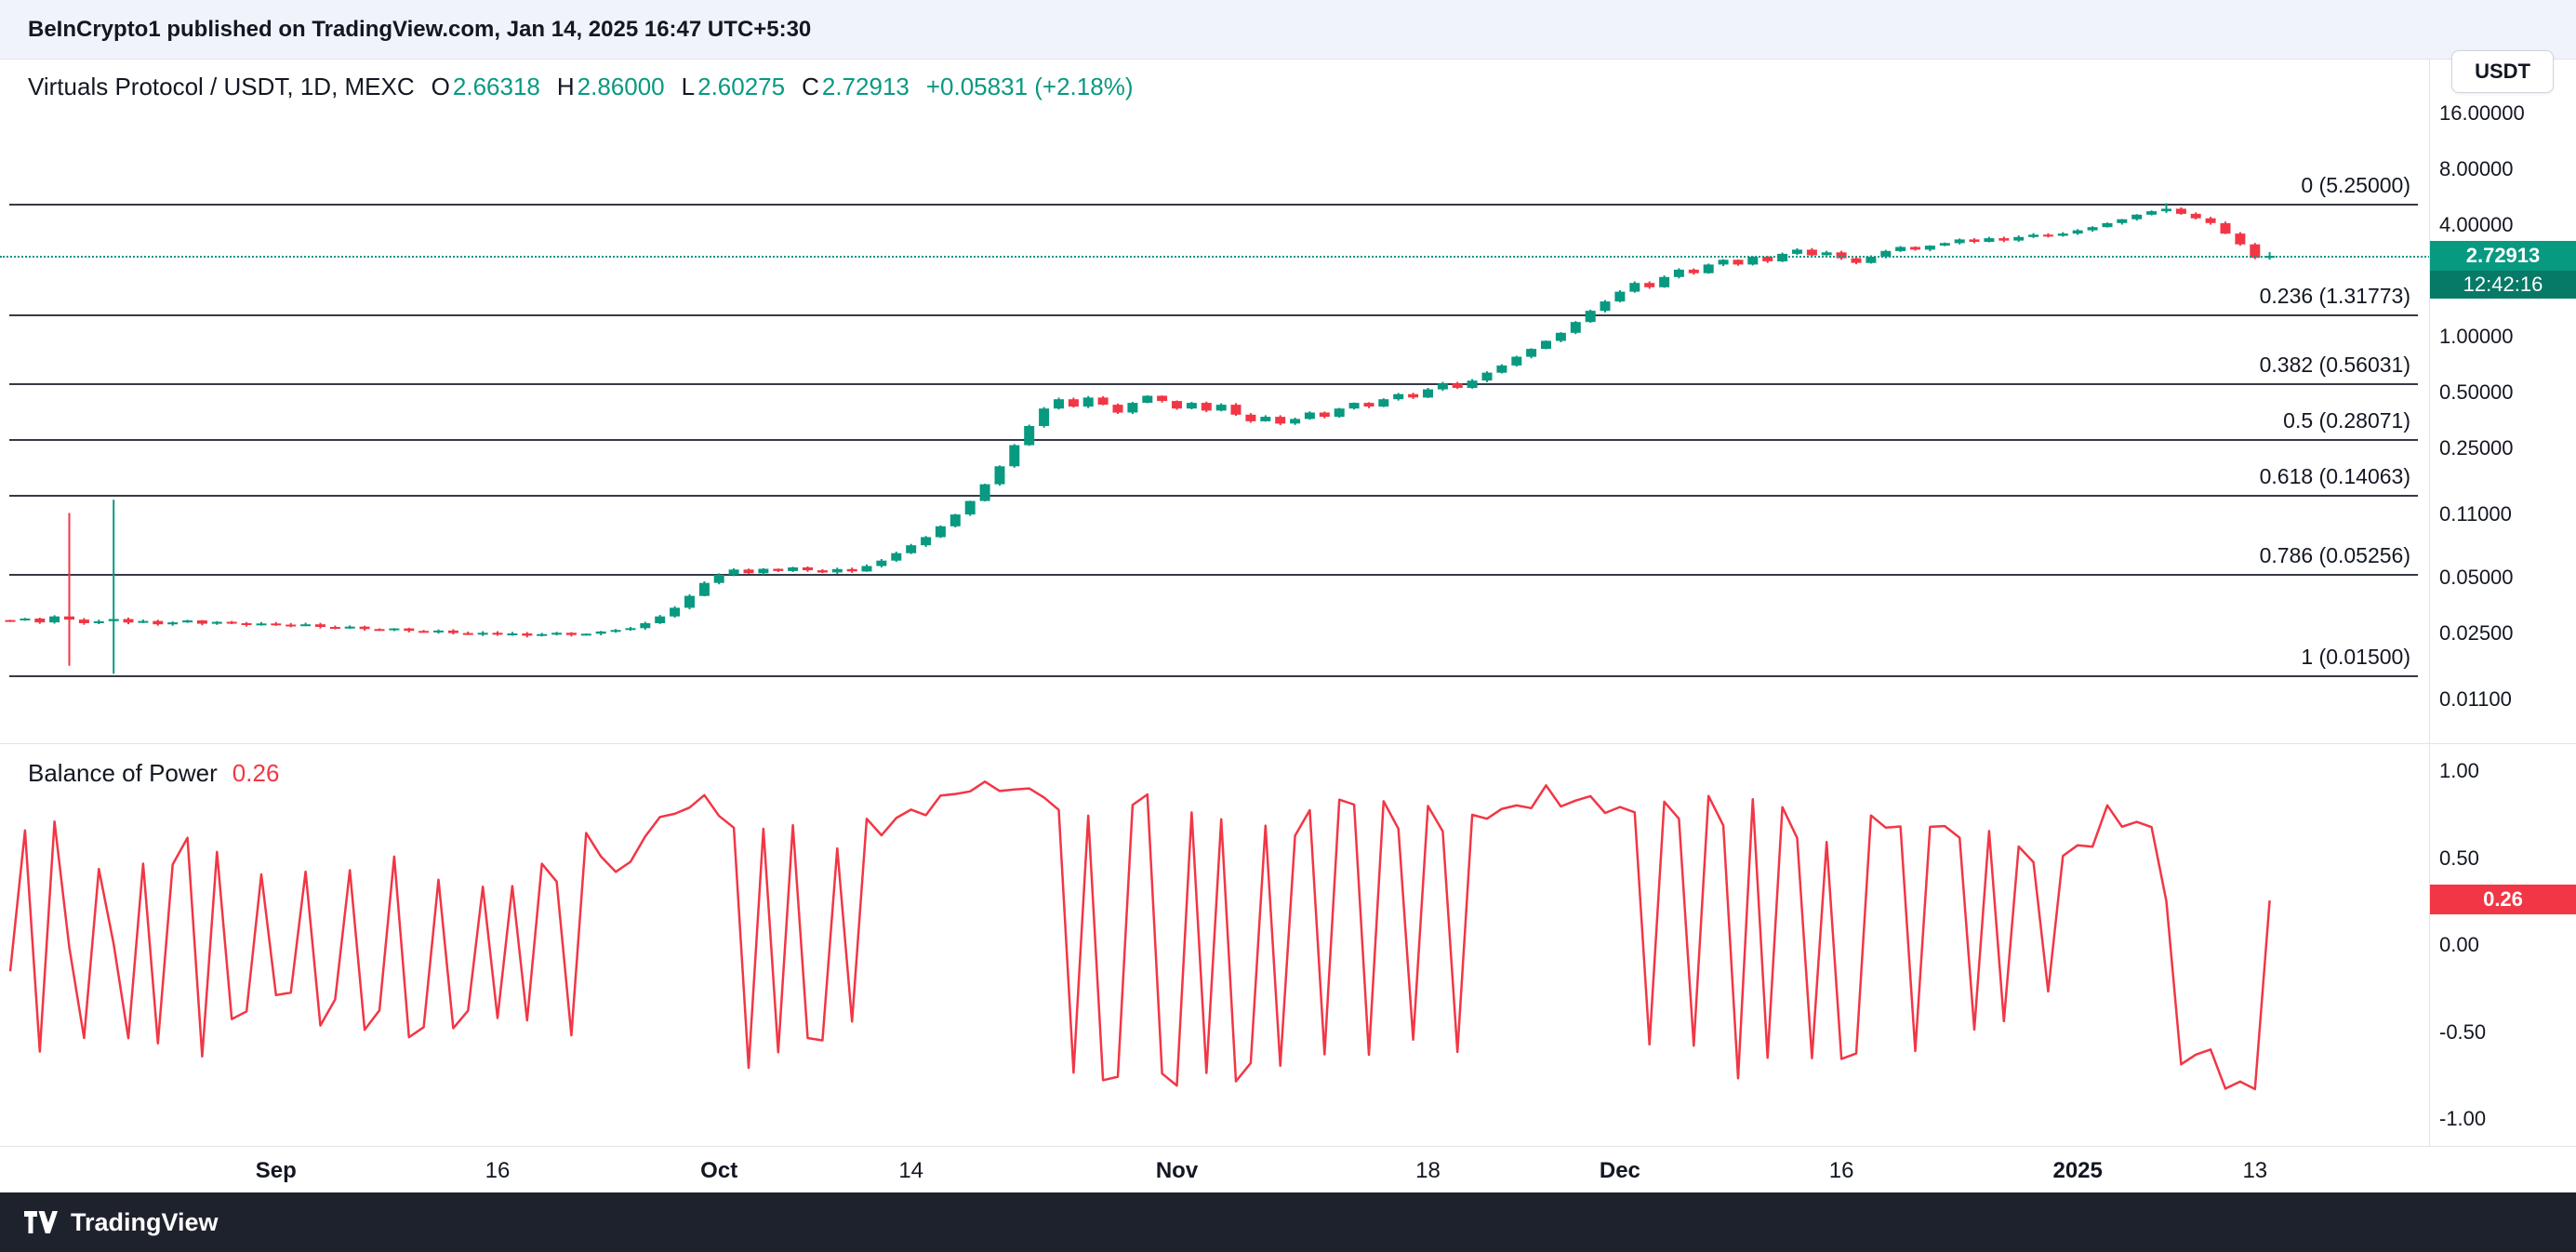 This screenshot has height=1252, width=2576. Describe the element at coordinates (2476, 448) in the screenshot. I see `price-axis-label: 0.25000` at that location.